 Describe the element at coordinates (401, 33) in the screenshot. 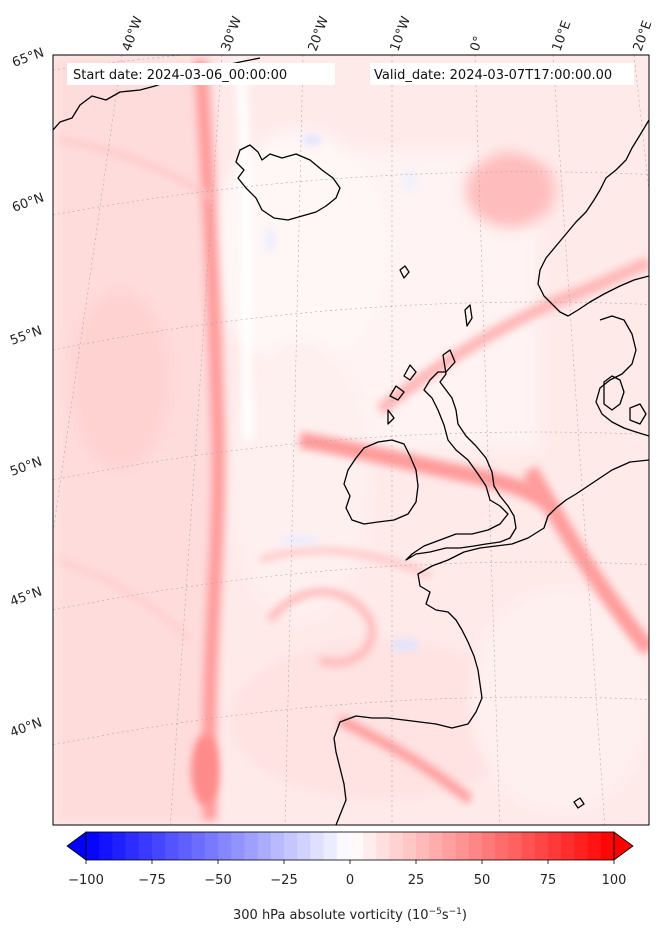

I see `lon-label-10w: 10°W` at that location.